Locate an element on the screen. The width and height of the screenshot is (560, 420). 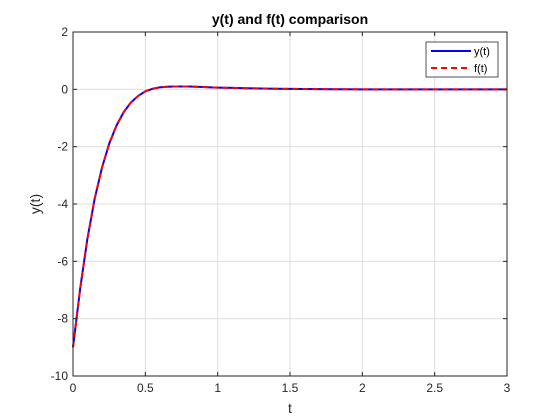
x-tick-label: 1 is located at coordinates (217, 388).